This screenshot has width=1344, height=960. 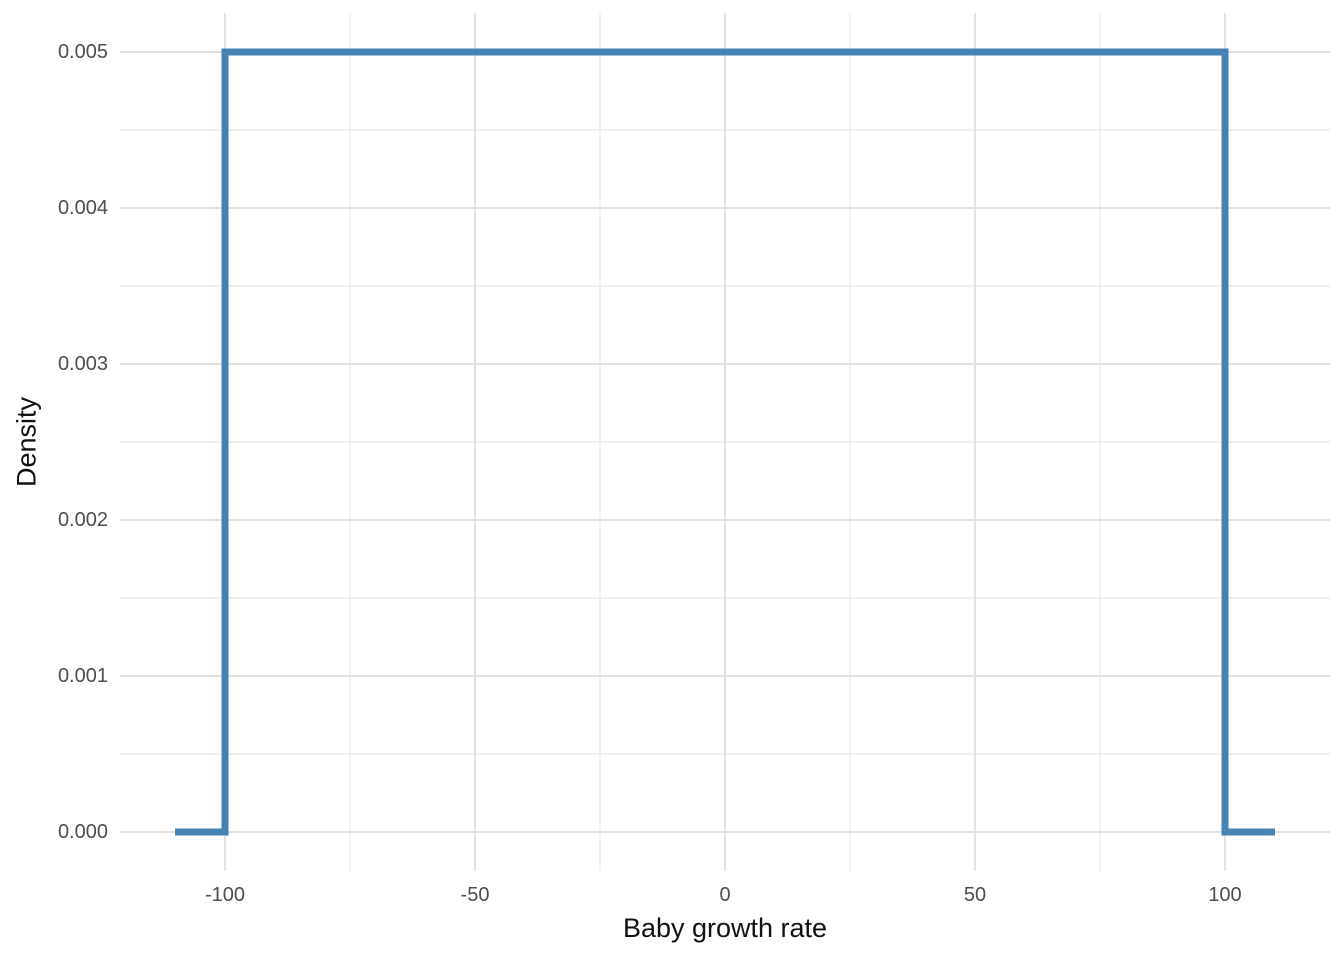 I want to click on x-tick-label: 0, so click(x=725, y=895).